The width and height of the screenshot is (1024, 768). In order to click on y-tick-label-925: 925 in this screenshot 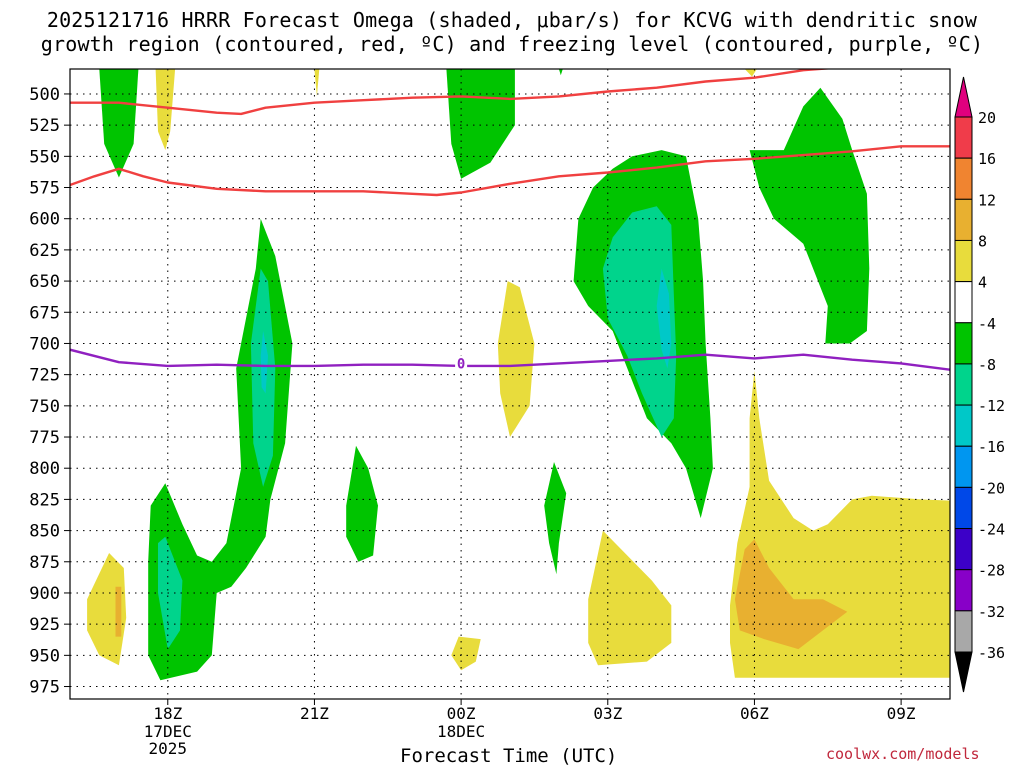, I will do `click(44, 625)`.